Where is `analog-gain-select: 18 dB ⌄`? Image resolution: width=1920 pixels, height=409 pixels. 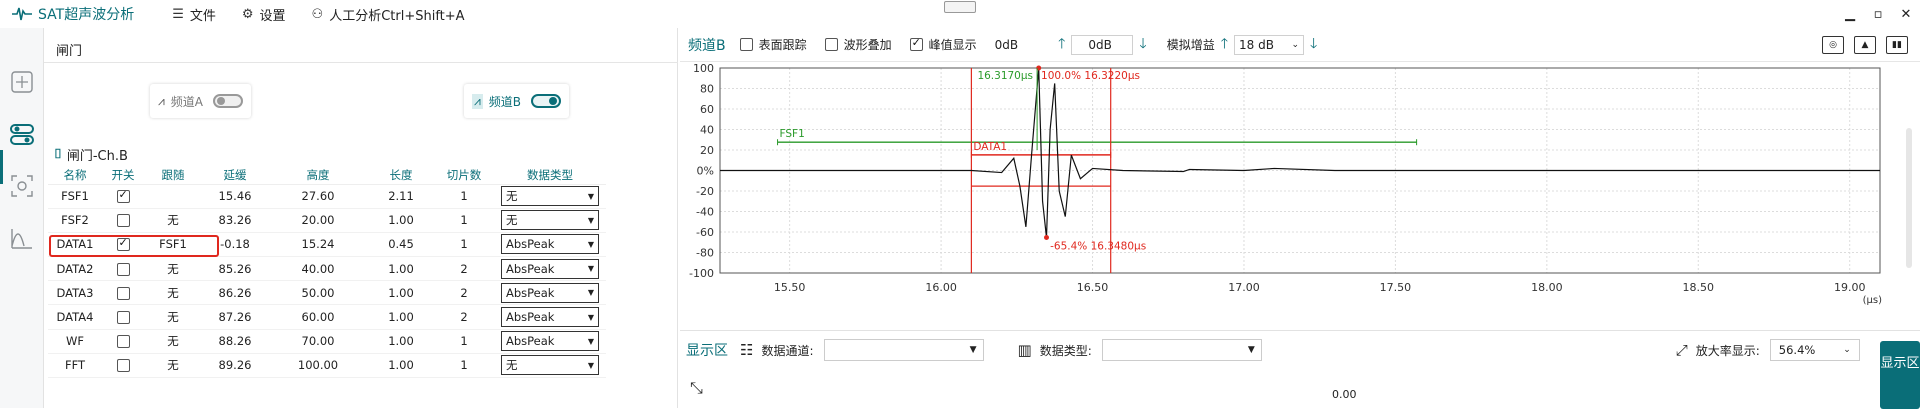 analog-gain-select: 18 dB ⌄ is located at coordinates (1269, 44).